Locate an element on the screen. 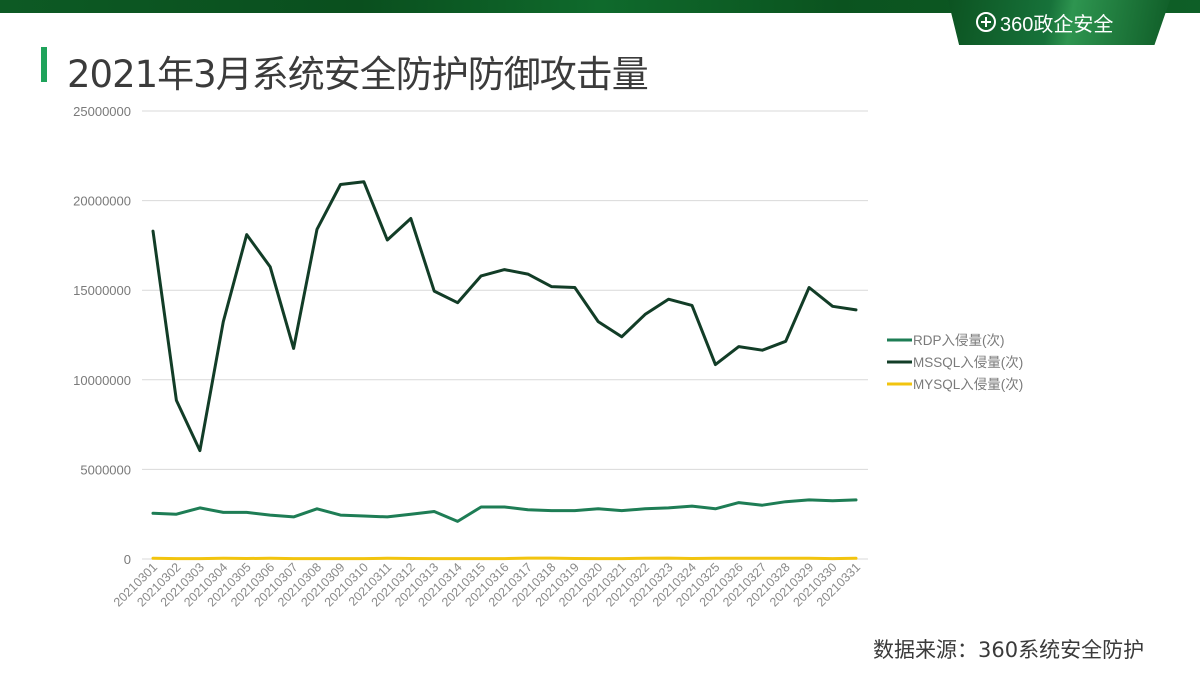 The height and width of the screenshot is (675, 1200). plus-circle-logo-icon is located at coordinates (986, 22).